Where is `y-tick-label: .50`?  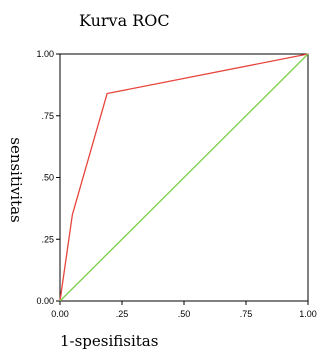 y-tick-label: .50 is located at coordinates (47, 178).